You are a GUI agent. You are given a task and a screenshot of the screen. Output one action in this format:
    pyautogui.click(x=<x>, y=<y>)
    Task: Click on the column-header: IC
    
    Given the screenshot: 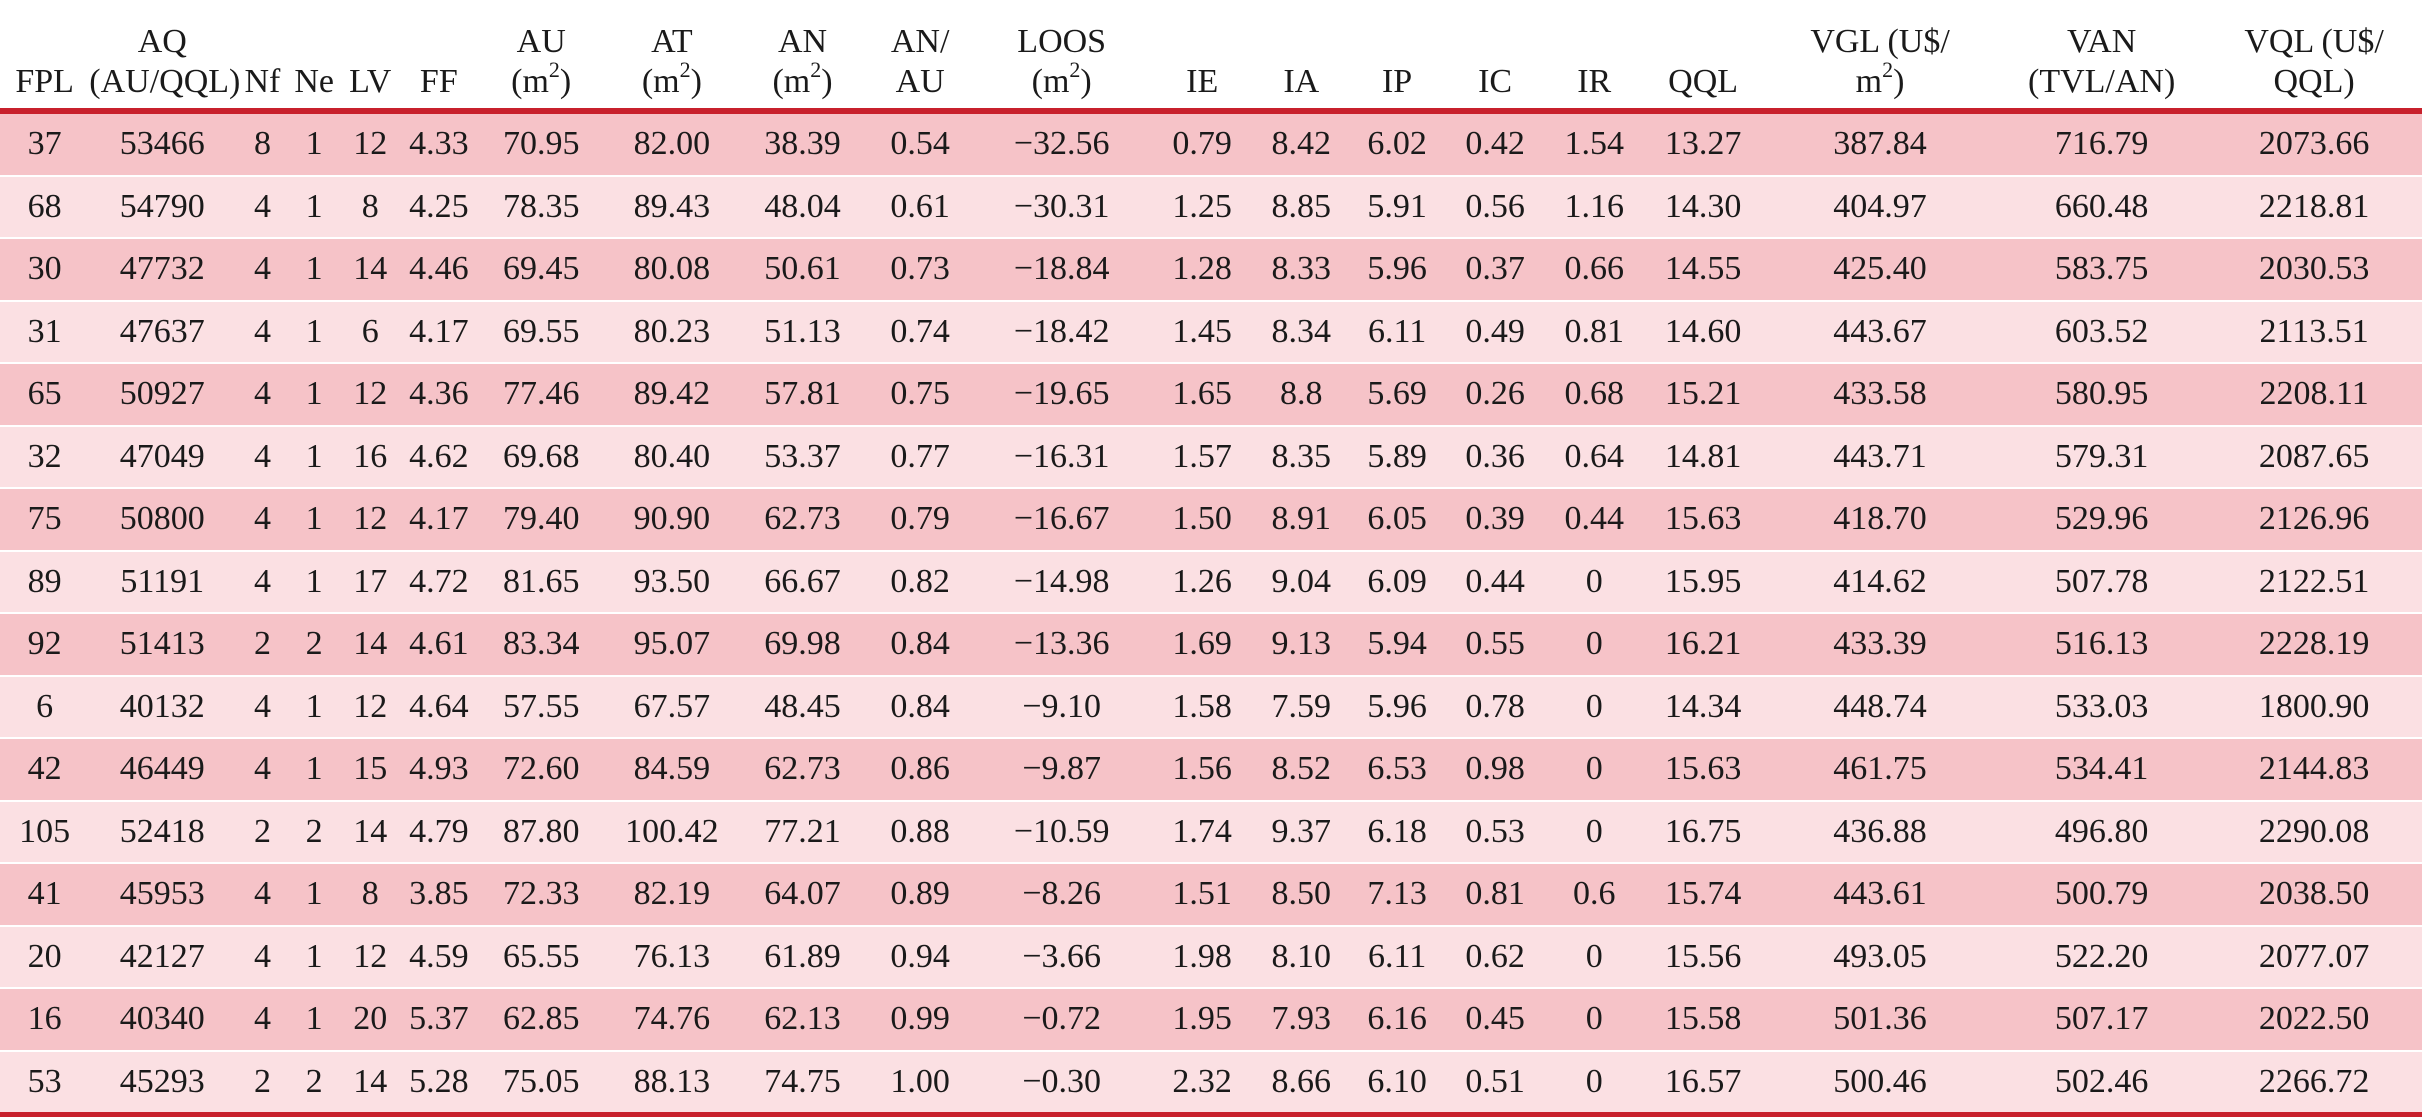 What is the action you would take?
    pyautogui.click(x=1495, y=55)
    